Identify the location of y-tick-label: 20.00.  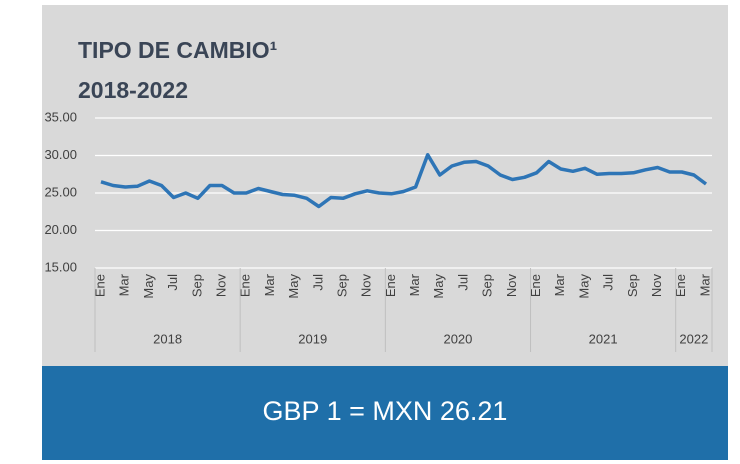
(60, 229).